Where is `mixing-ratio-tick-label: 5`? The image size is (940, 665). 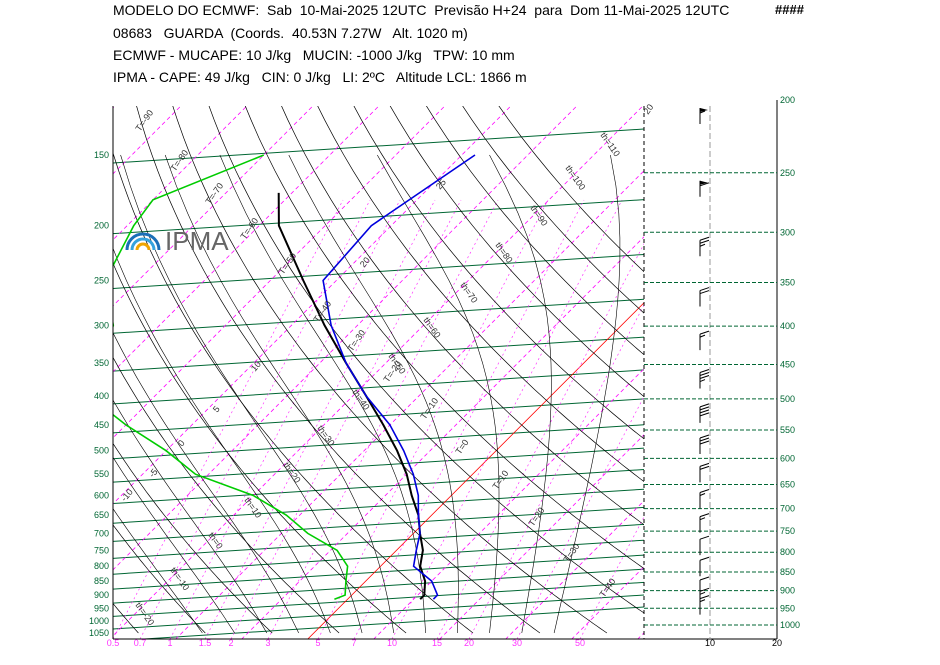 mixing-ratio-tick-label: 5 is located at coordinates (317, 643).